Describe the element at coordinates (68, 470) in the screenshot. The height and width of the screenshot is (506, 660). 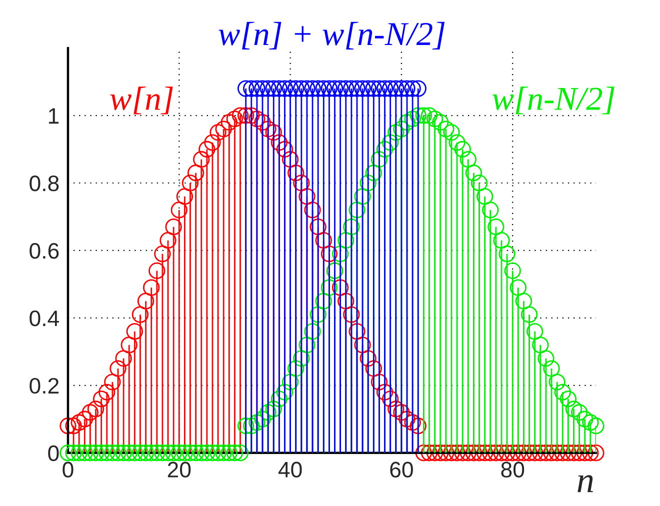
I see `x-tick-label: 0` at that location.